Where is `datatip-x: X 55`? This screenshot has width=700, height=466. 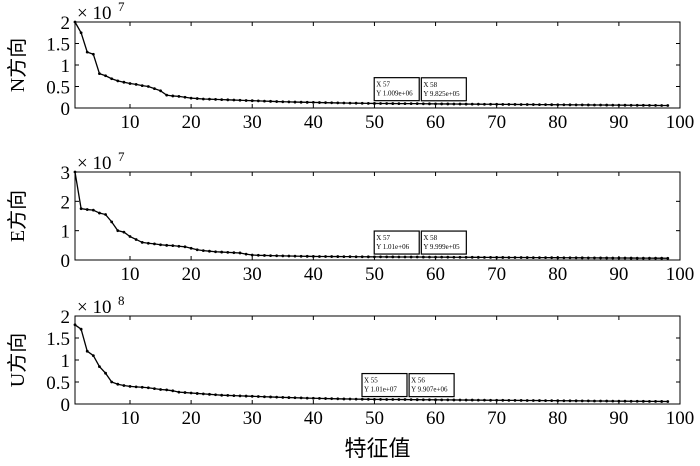 datatip-x: X 55 is located at coordinates (371, 381).